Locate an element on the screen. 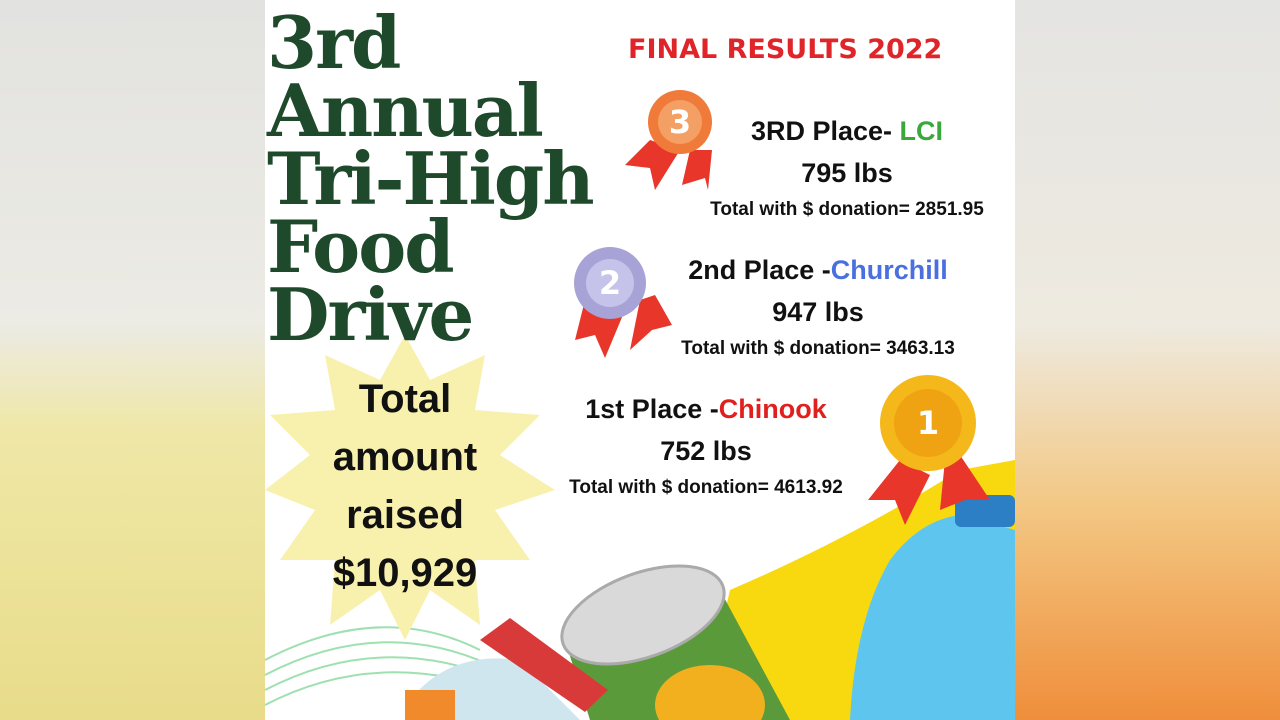  title-line: Drive is located at coordinates (369, 314).